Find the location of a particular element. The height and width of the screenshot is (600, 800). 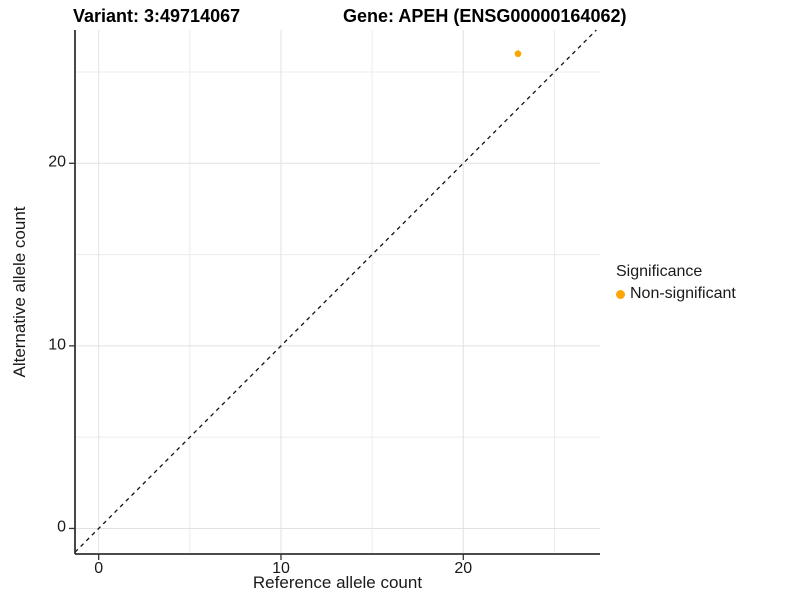

legend-title: Significance is located at coordinates (659, 271).